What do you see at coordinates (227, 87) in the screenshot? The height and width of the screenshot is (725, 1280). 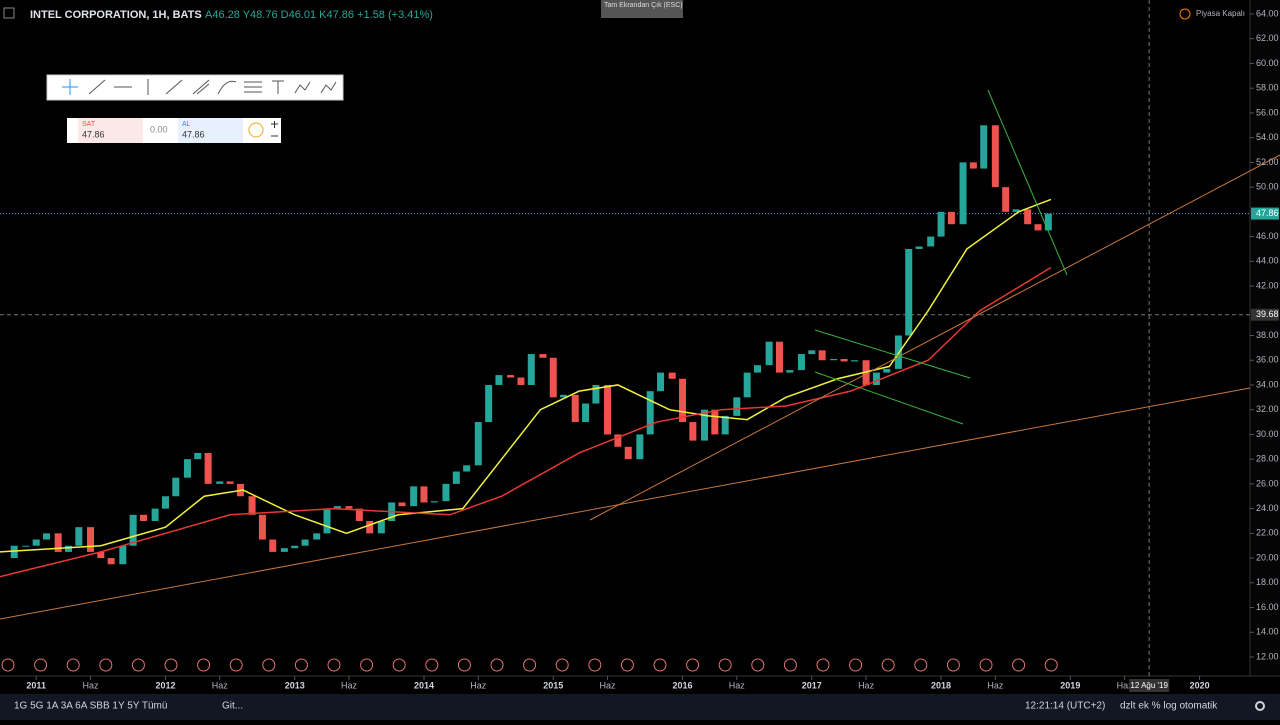 I see `pitchfork-tool` at bounding box center [227, 87].